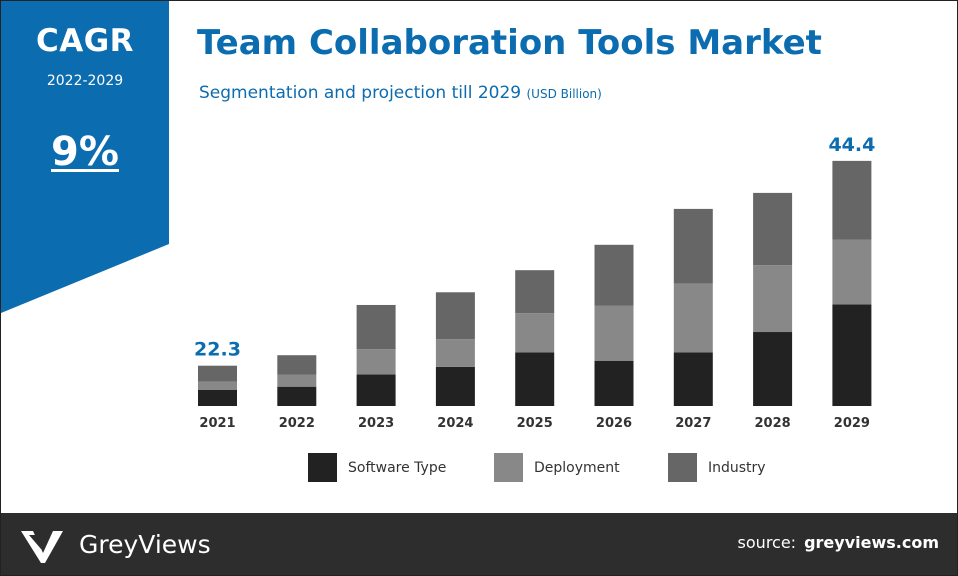  I want to click on cagr-value: 9%, so click(85, 152).